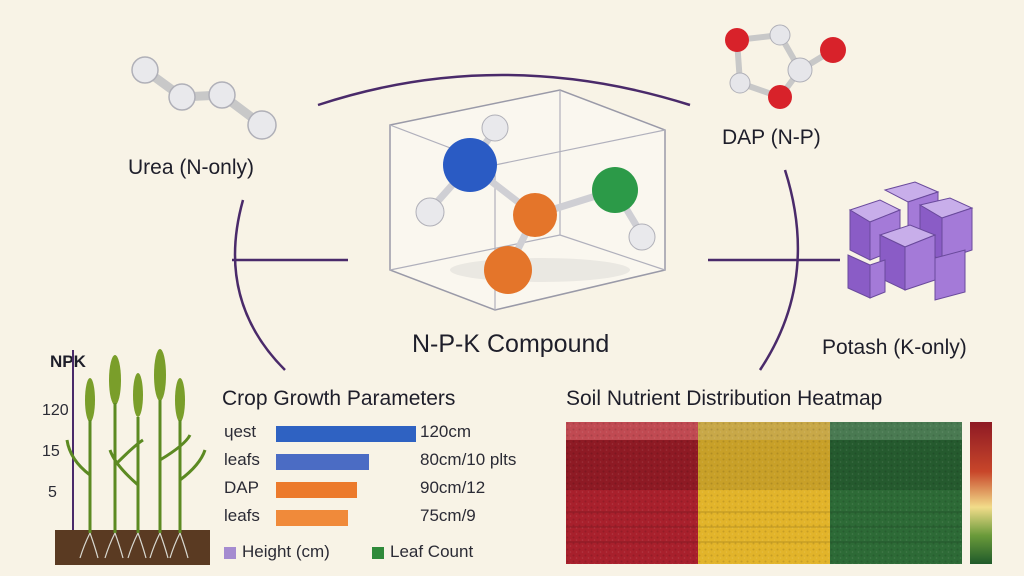 Image resolution: width=1024 pixels, height=576 pixels. I want to click on crop-row: ɥest 120cm, so click(389, 434).